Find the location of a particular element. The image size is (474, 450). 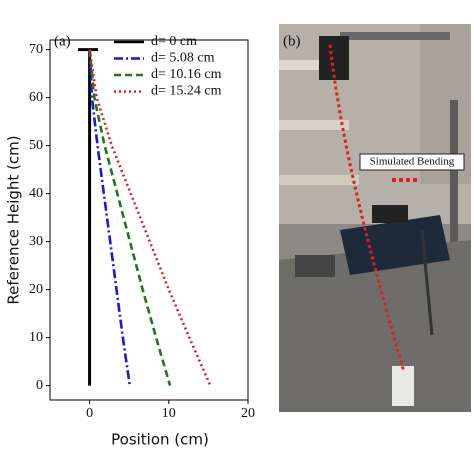

legend-label: d= 10.16 cm is located at coordinates (186, 74).